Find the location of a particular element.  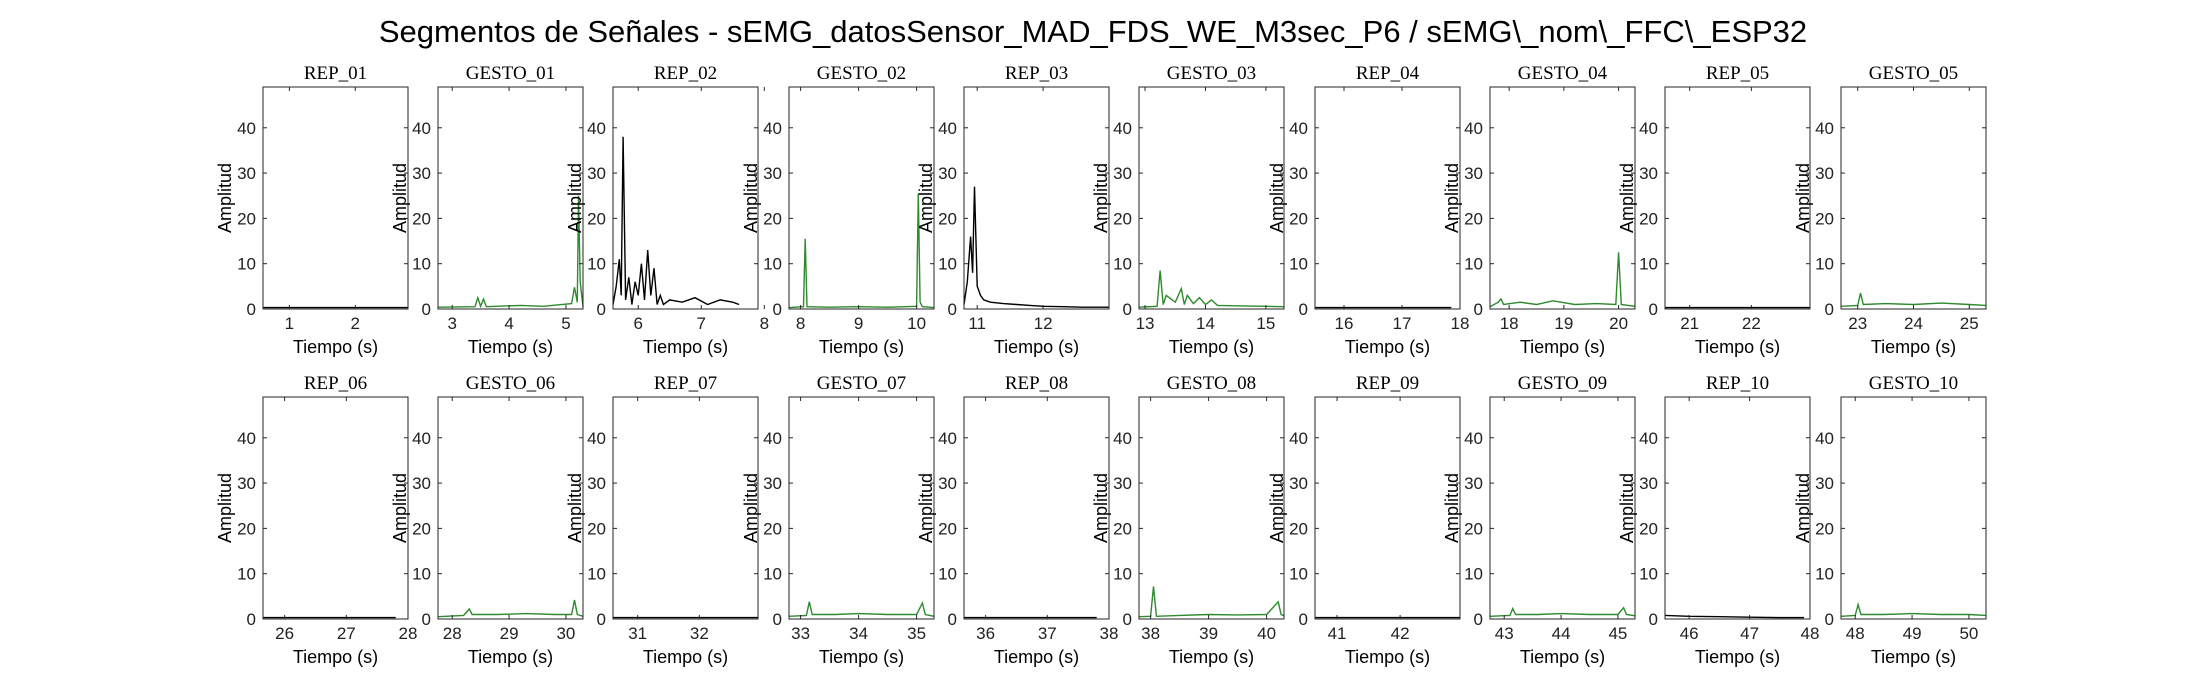

x-tick-label: 22 is located at coordinates (1751, 323).